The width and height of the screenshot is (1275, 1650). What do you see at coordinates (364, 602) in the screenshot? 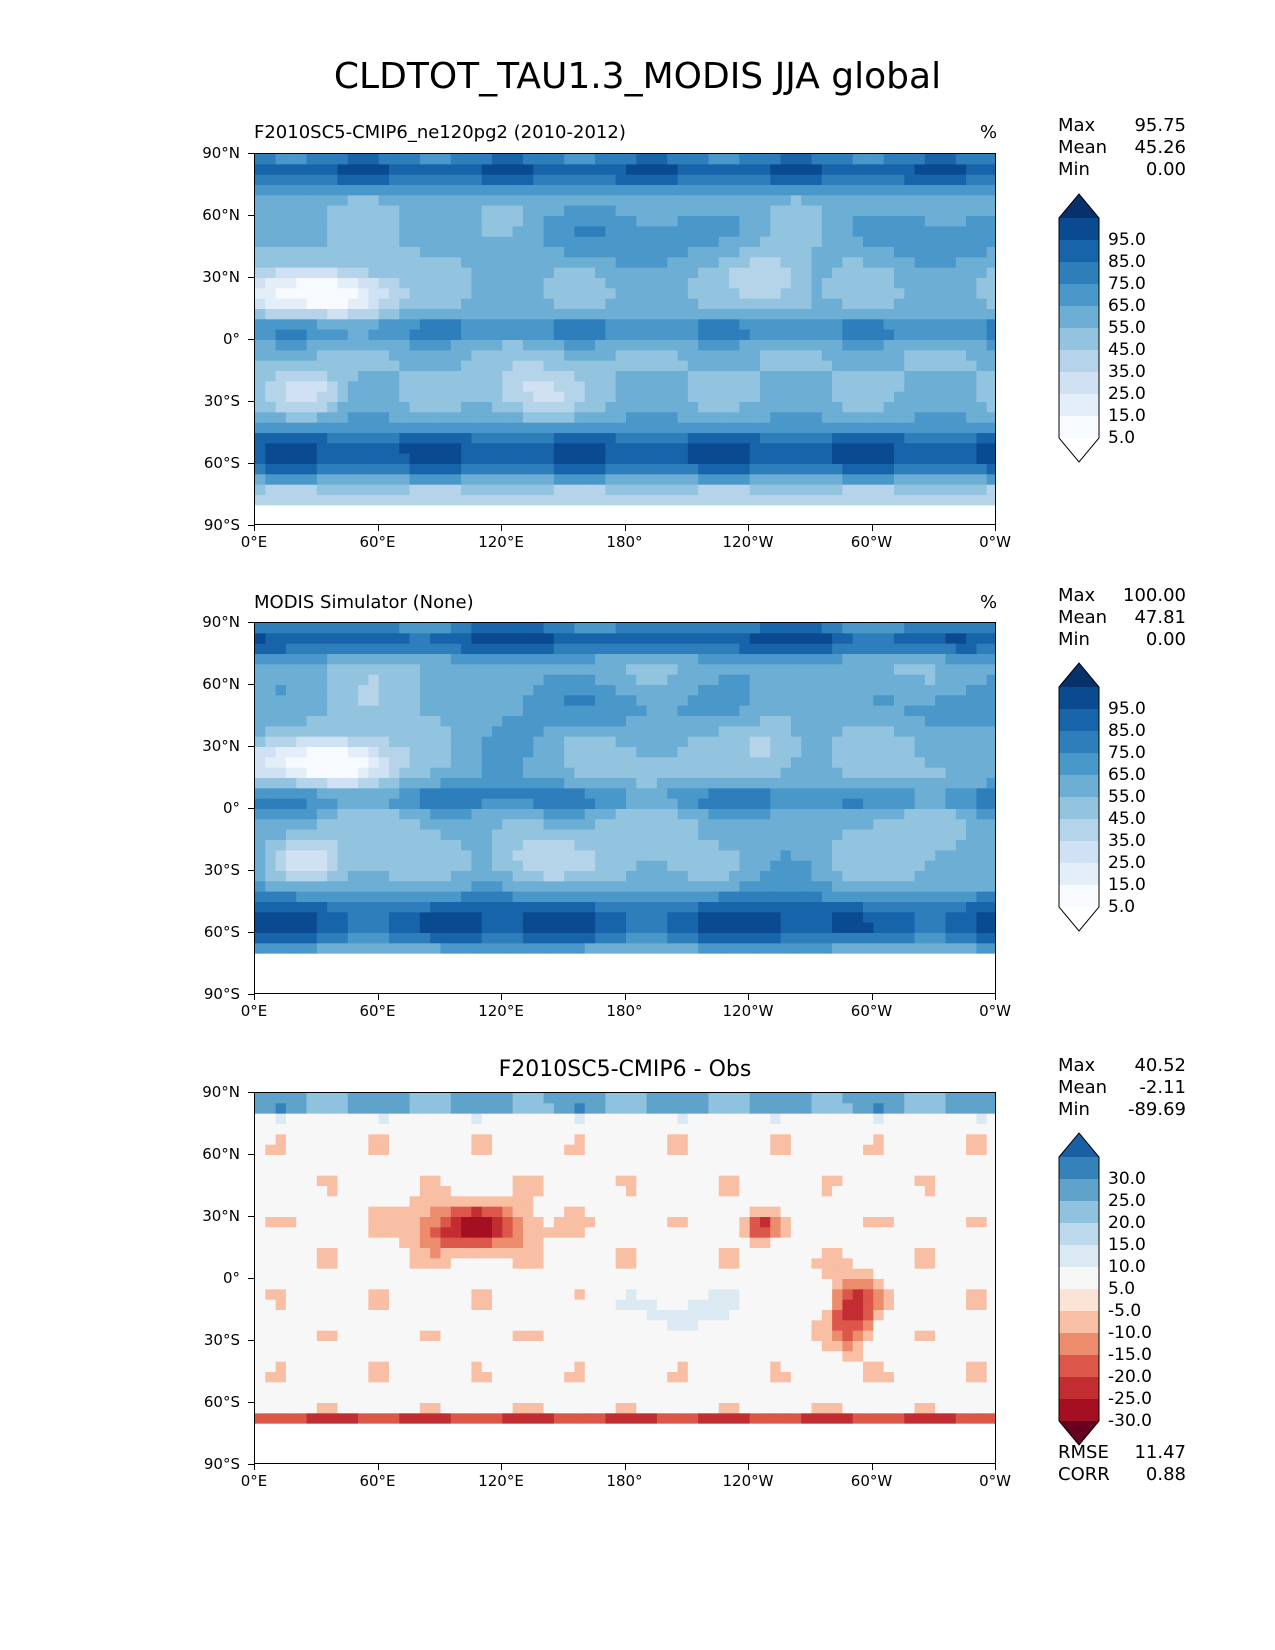
I see `panel-2-title: MODIS Simulator (None)` at bounding box center [364, 602].